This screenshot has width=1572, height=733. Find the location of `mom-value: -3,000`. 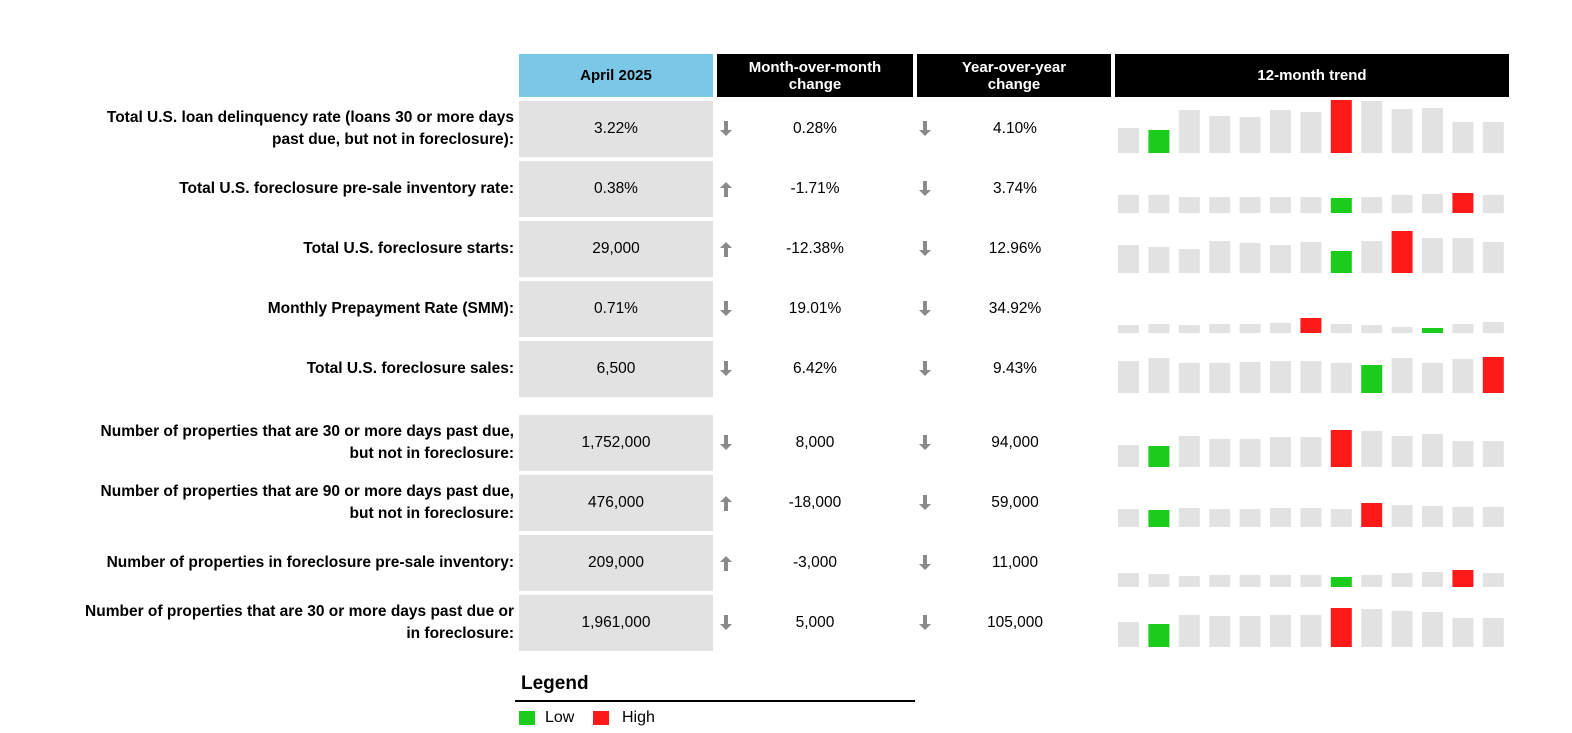

mom-value: -3,000 is located at coordinates (815, 562).